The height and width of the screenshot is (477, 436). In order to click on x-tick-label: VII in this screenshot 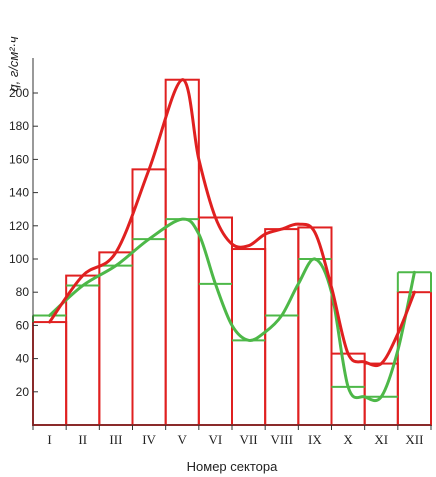, I will do `click(249, 439)`.